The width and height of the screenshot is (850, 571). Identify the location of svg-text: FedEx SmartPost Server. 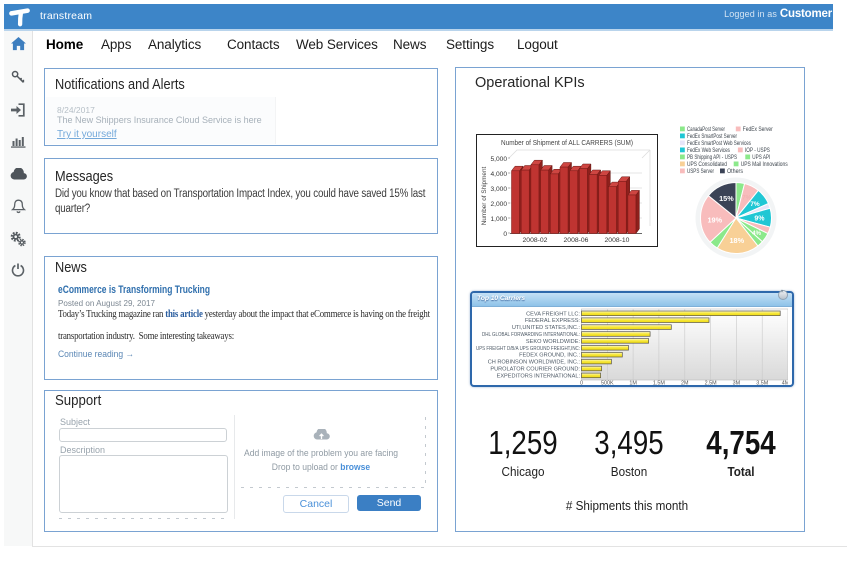
(712, 137).